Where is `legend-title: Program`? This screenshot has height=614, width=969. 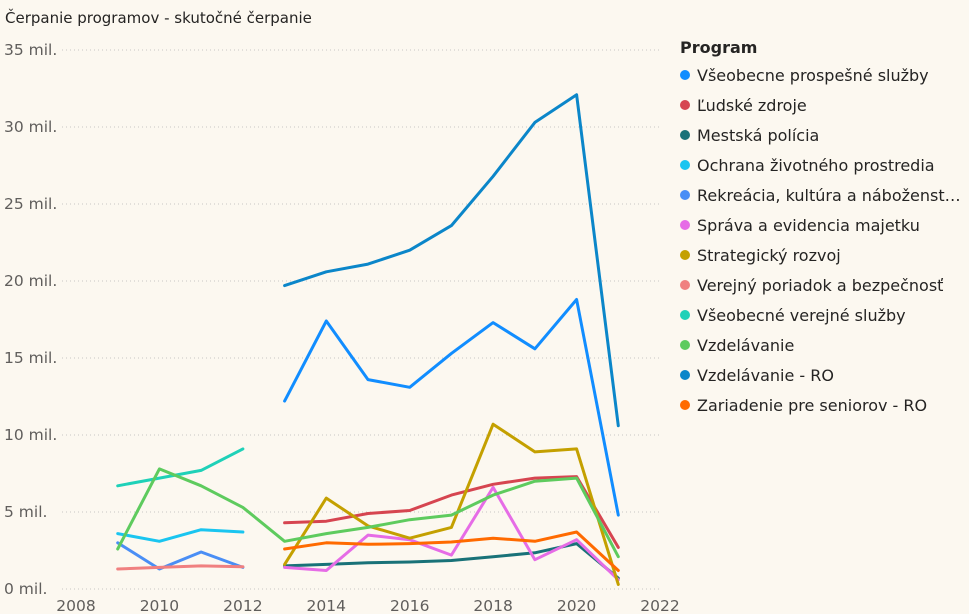 legend-title: Program is located at coordinates (719, 47).